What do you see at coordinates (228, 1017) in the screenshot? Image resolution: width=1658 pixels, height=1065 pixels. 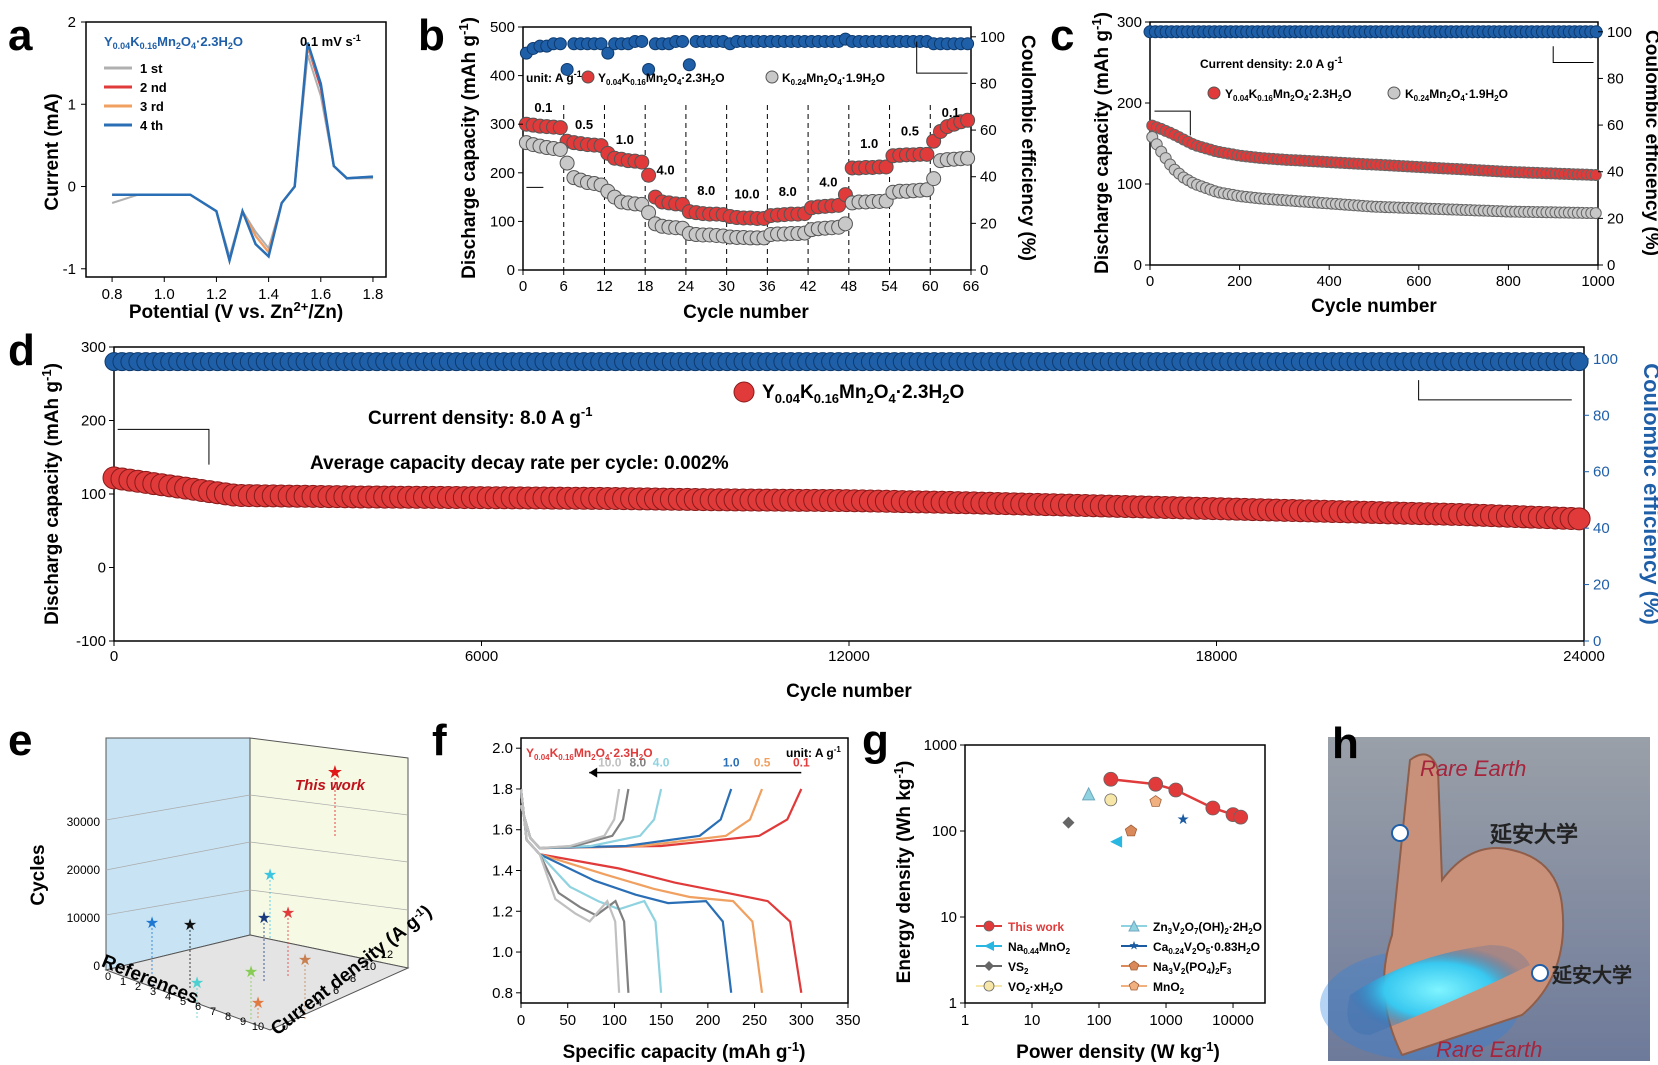 I see `x-tick-label: 8` at bounding box center [228, 1017].